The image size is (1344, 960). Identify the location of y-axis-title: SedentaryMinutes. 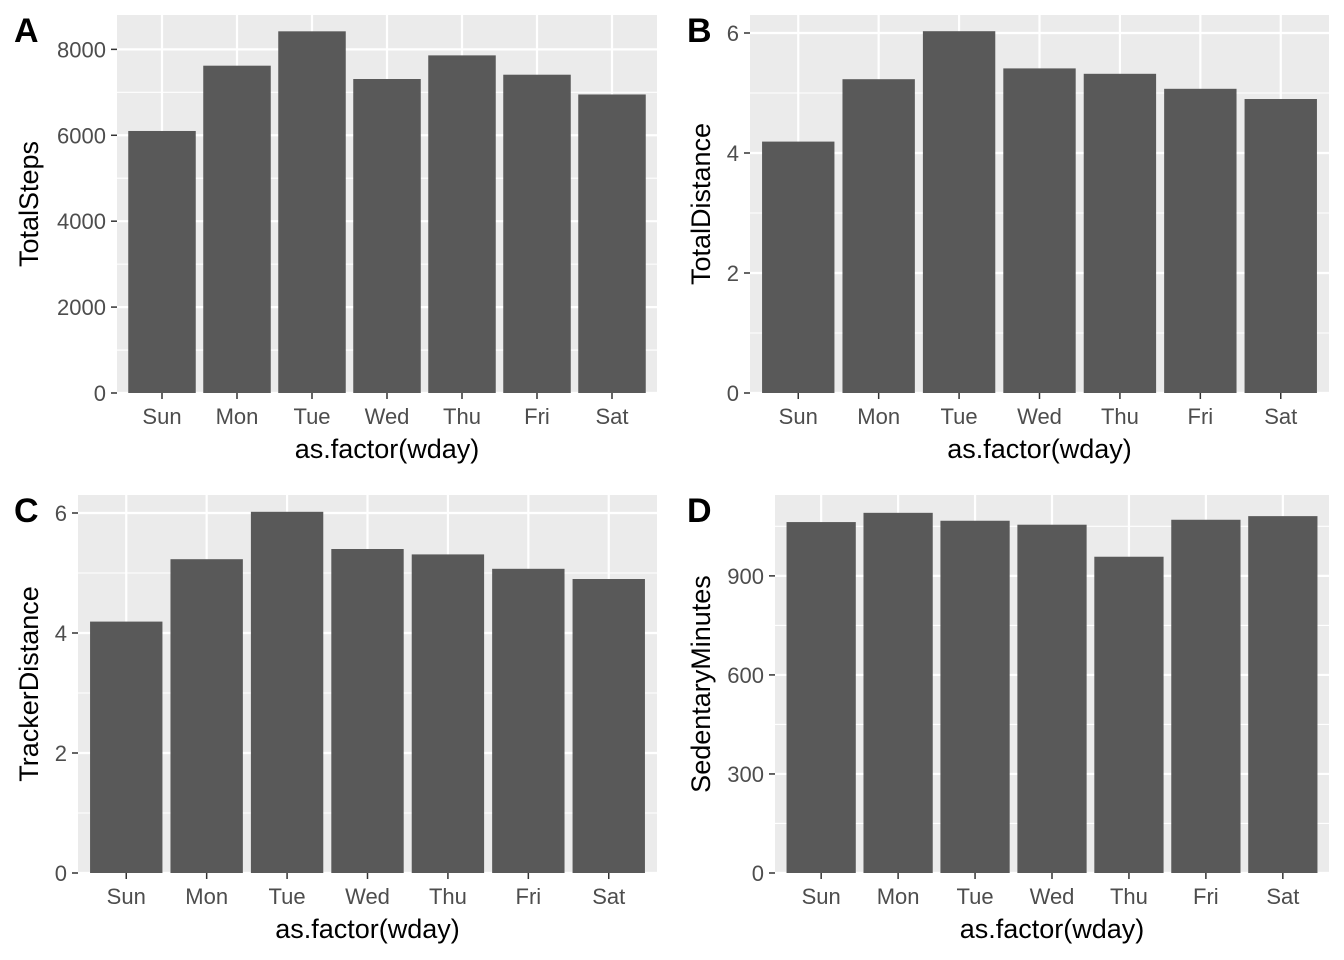
(701, 684).